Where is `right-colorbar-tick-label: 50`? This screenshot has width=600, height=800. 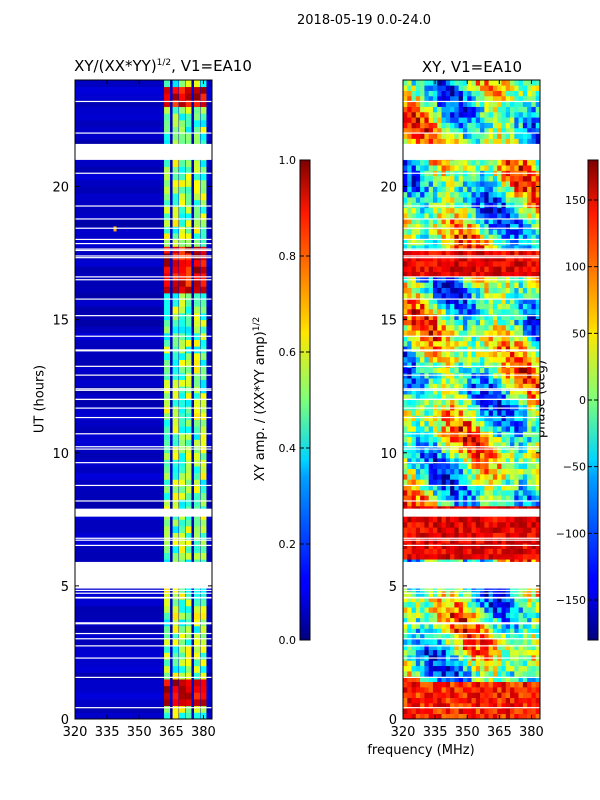 right-colorbar-tick-label: 50 is located at coordinates (579, 333).